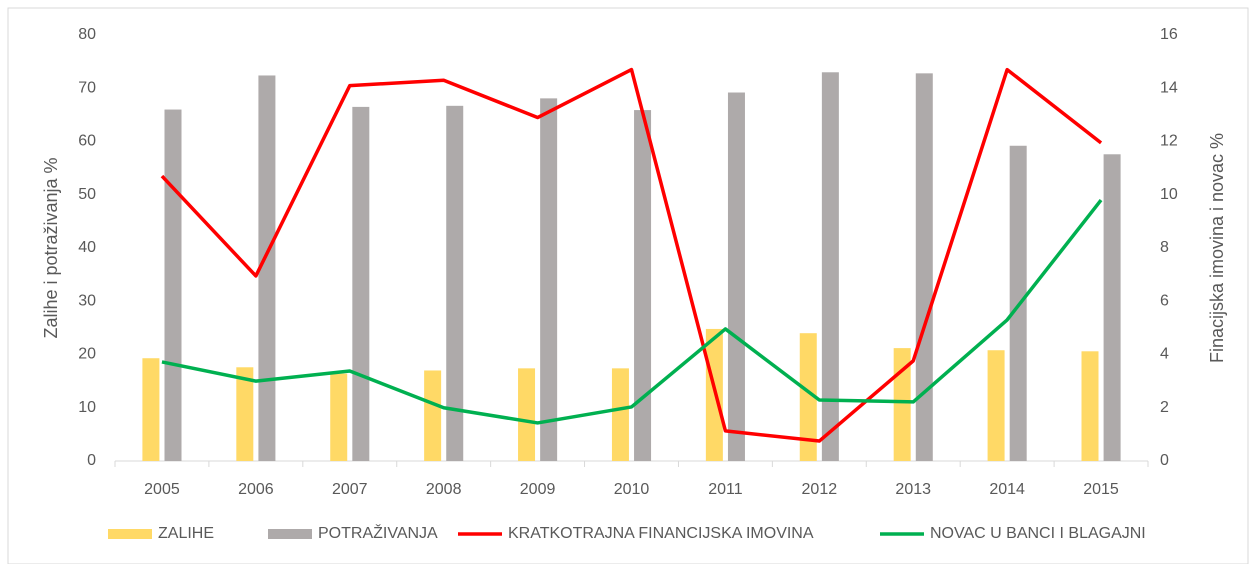  I want to click on y2-tick-label: 6, so click(1164, 300).